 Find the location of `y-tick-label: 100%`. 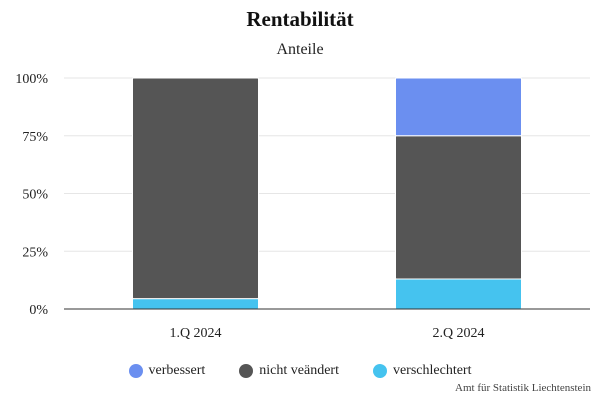

y-tick-label: 100% is located at coordinates (31, 79).